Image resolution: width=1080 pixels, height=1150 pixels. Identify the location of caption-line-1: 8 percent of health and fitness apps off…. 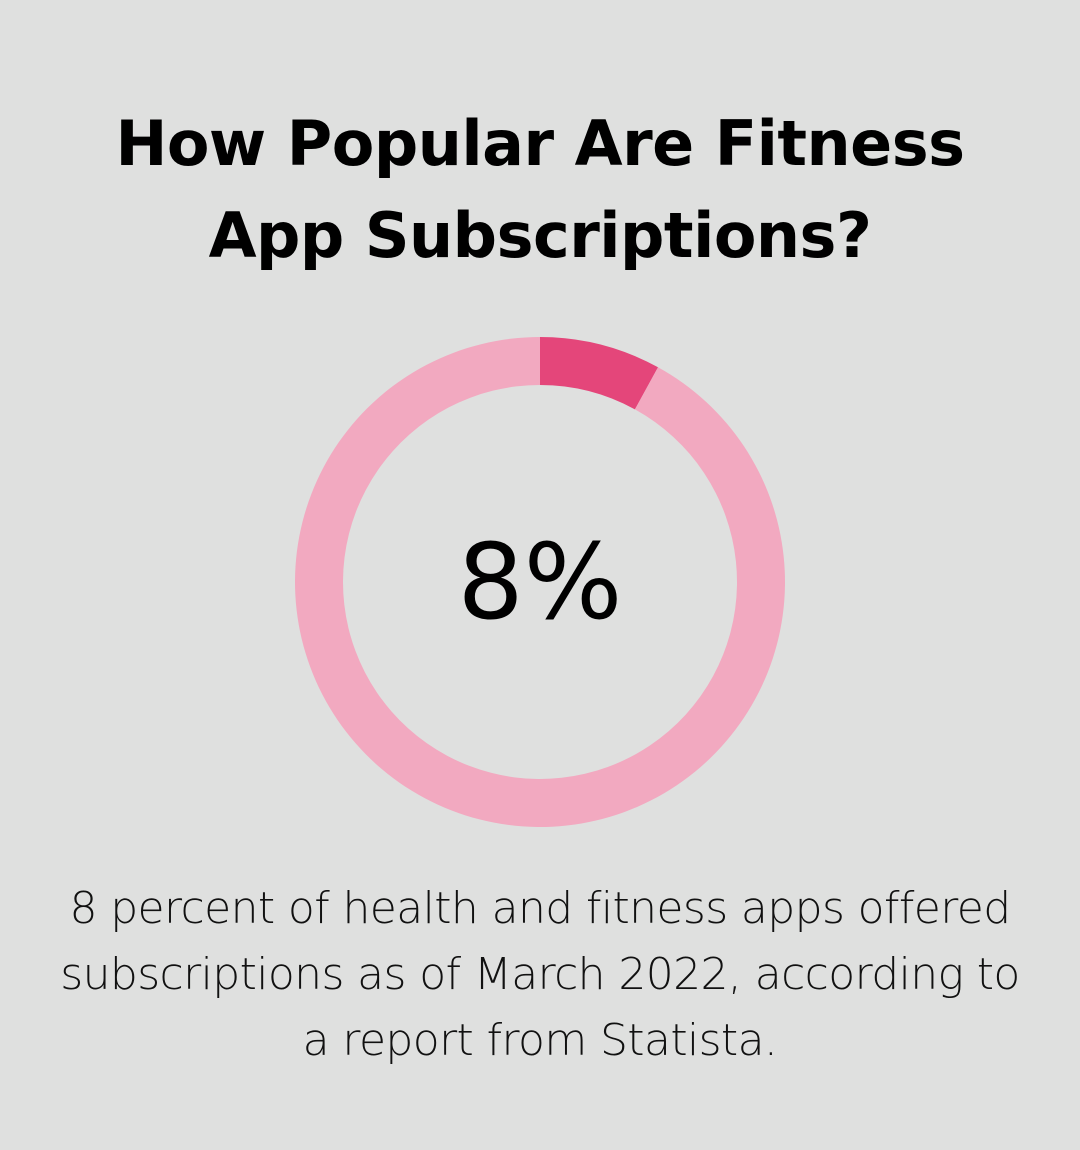
(540, 908).